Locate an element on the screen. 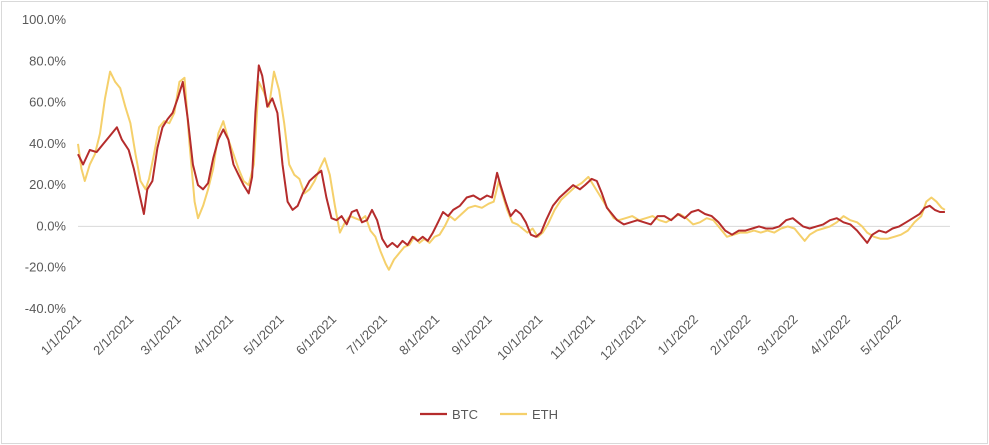  y-tick-label: 40.0% is located at coordinates (47, 143).